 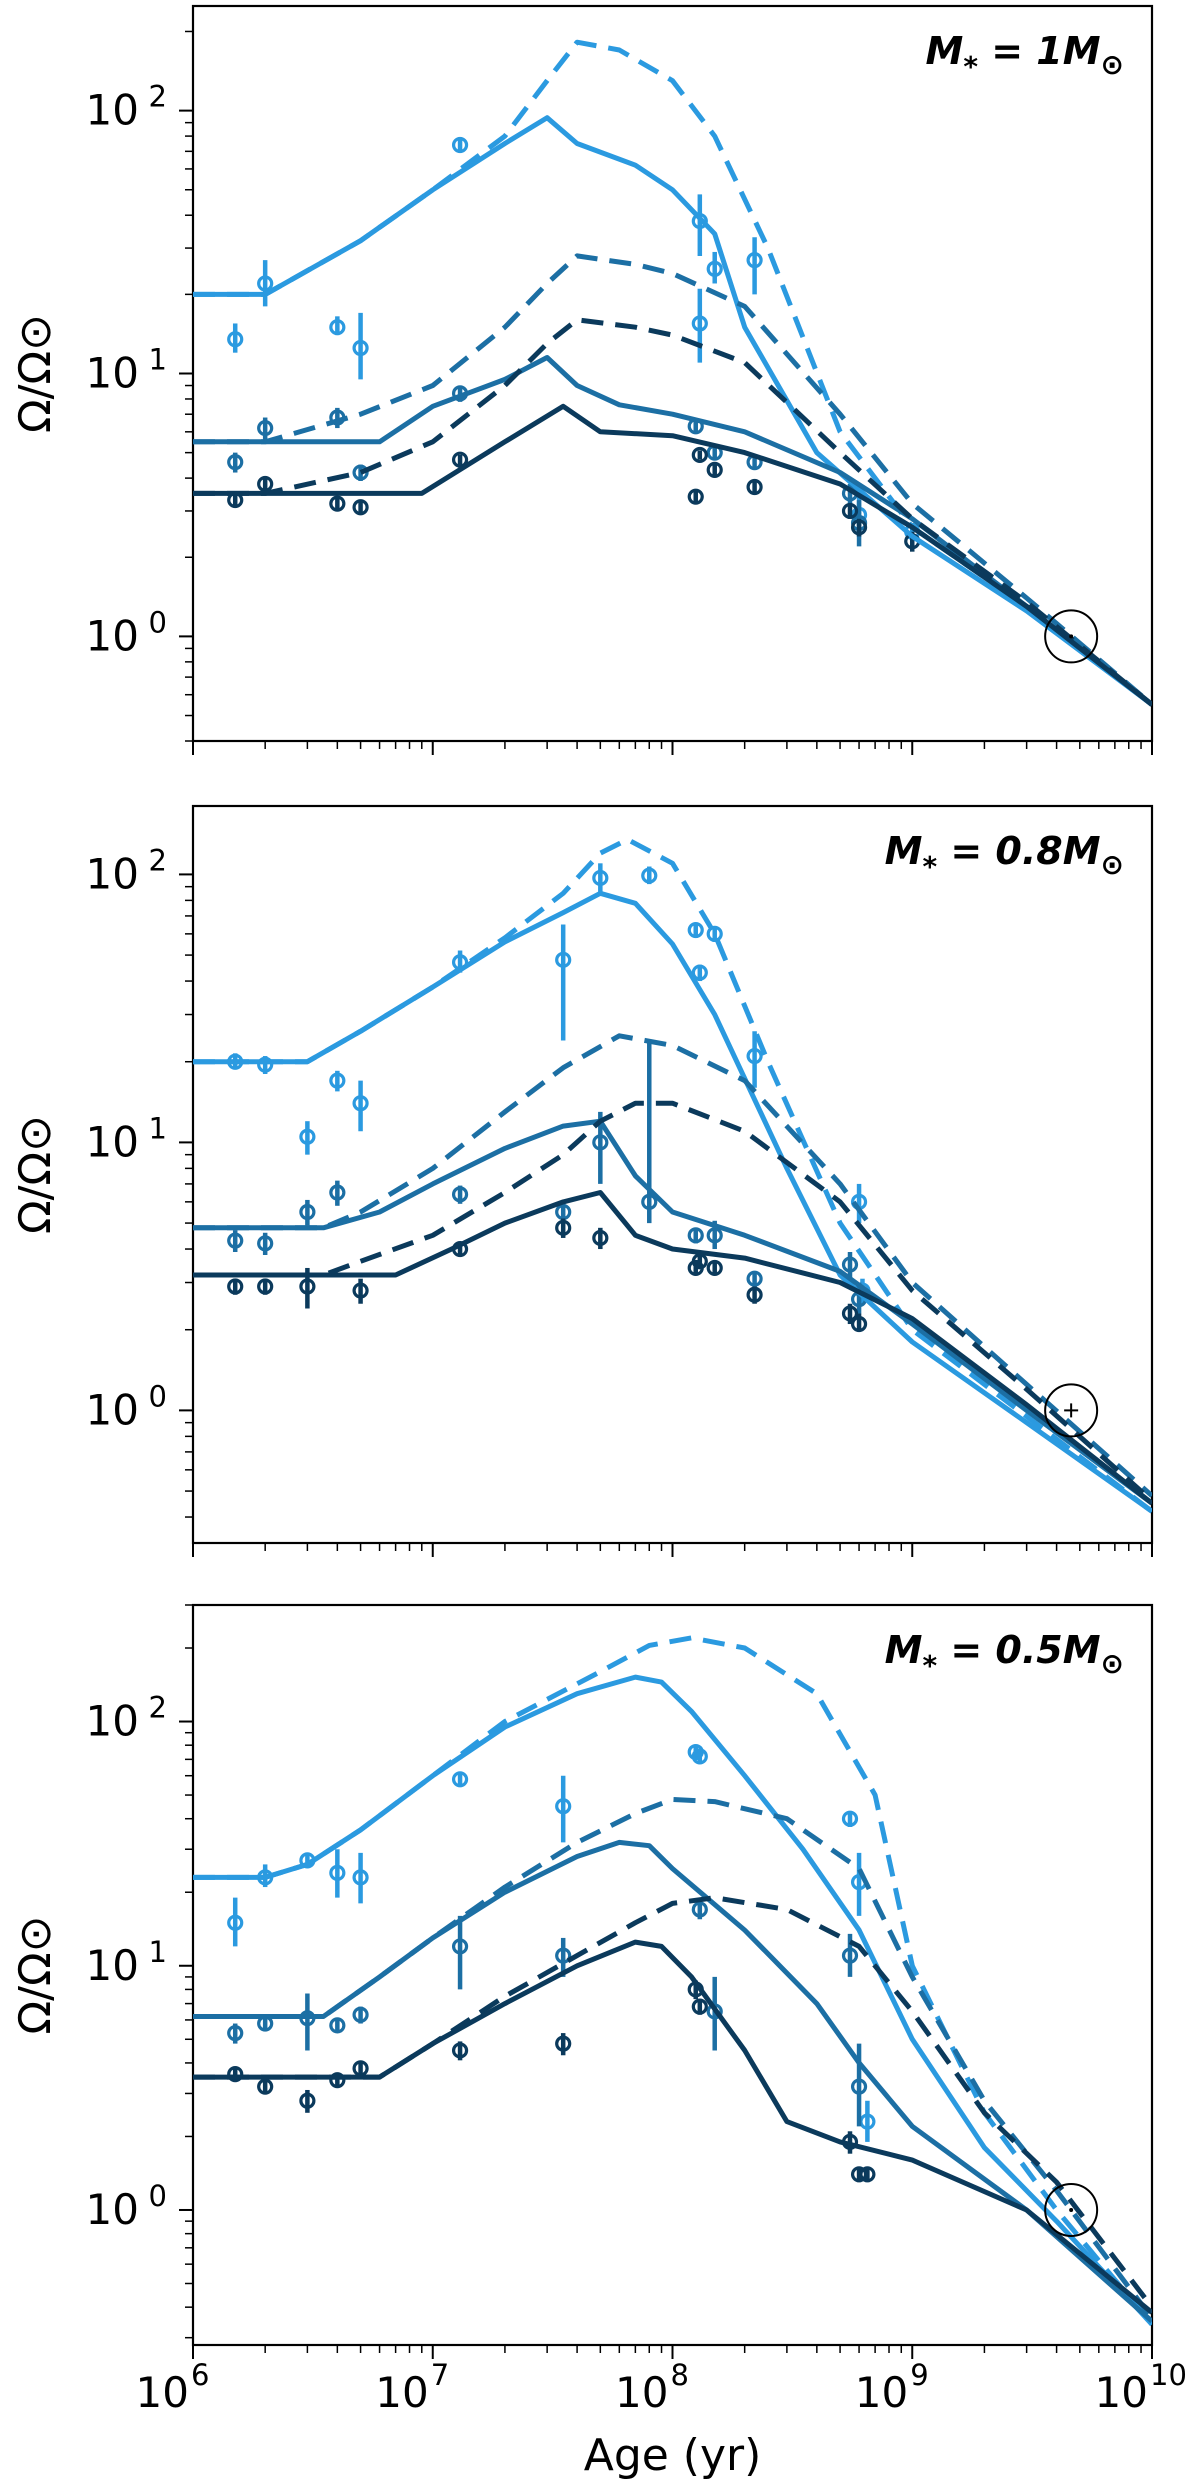 What do you see at coordinates (440, 2375) in the screenshot?
I see `x-tick-exponent: 7` at bounding box center [440, 2375].